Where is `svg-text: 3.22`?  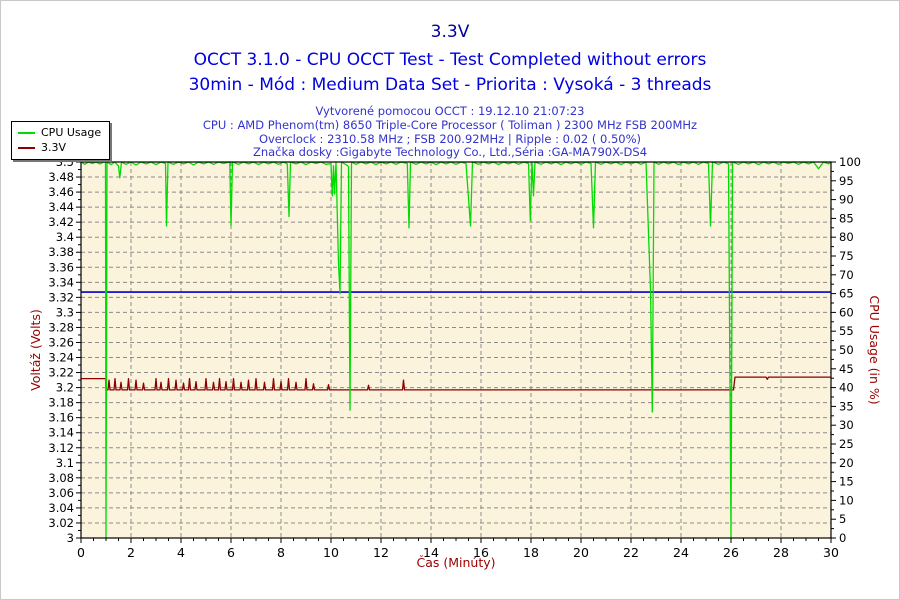
svg-text: 3.22 is located at coordinates (61, 373).